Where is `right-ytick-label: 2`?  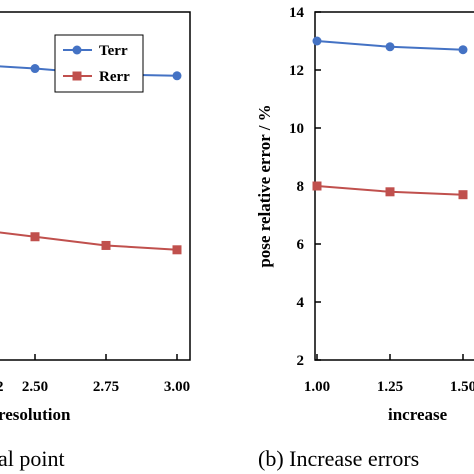 right-ytick-label: 2 is located at coordinates (301, 361).